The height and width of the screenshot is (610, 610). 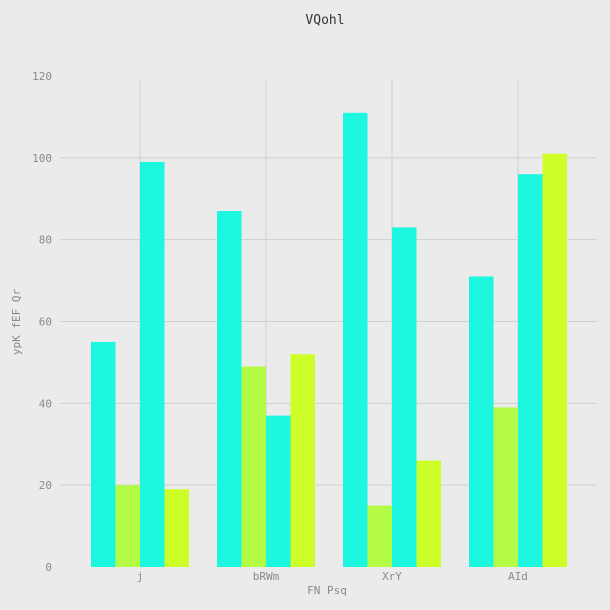 What do you see at coordinates (16, 322) in the screenshot?
I see `y-axis-label: ypK fEF Qr` at bounding box center [16, 322].